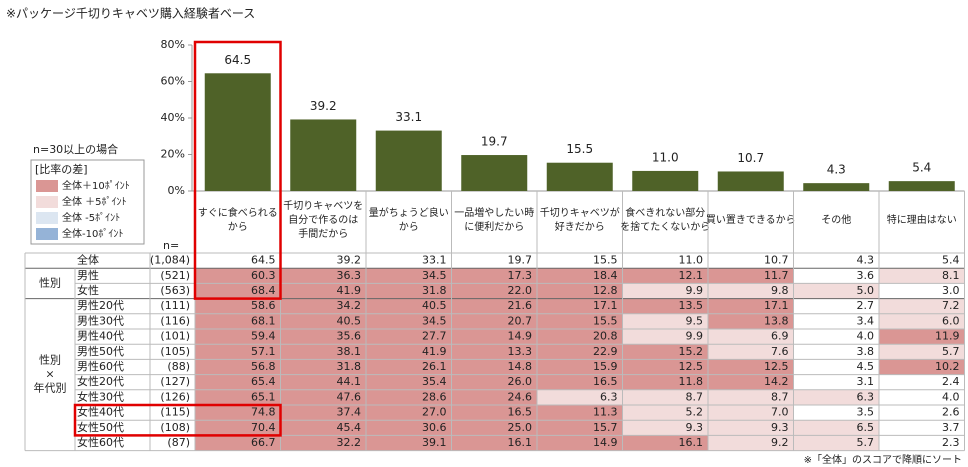  I want to click on cell-value: 31.8, so click(434, 290).